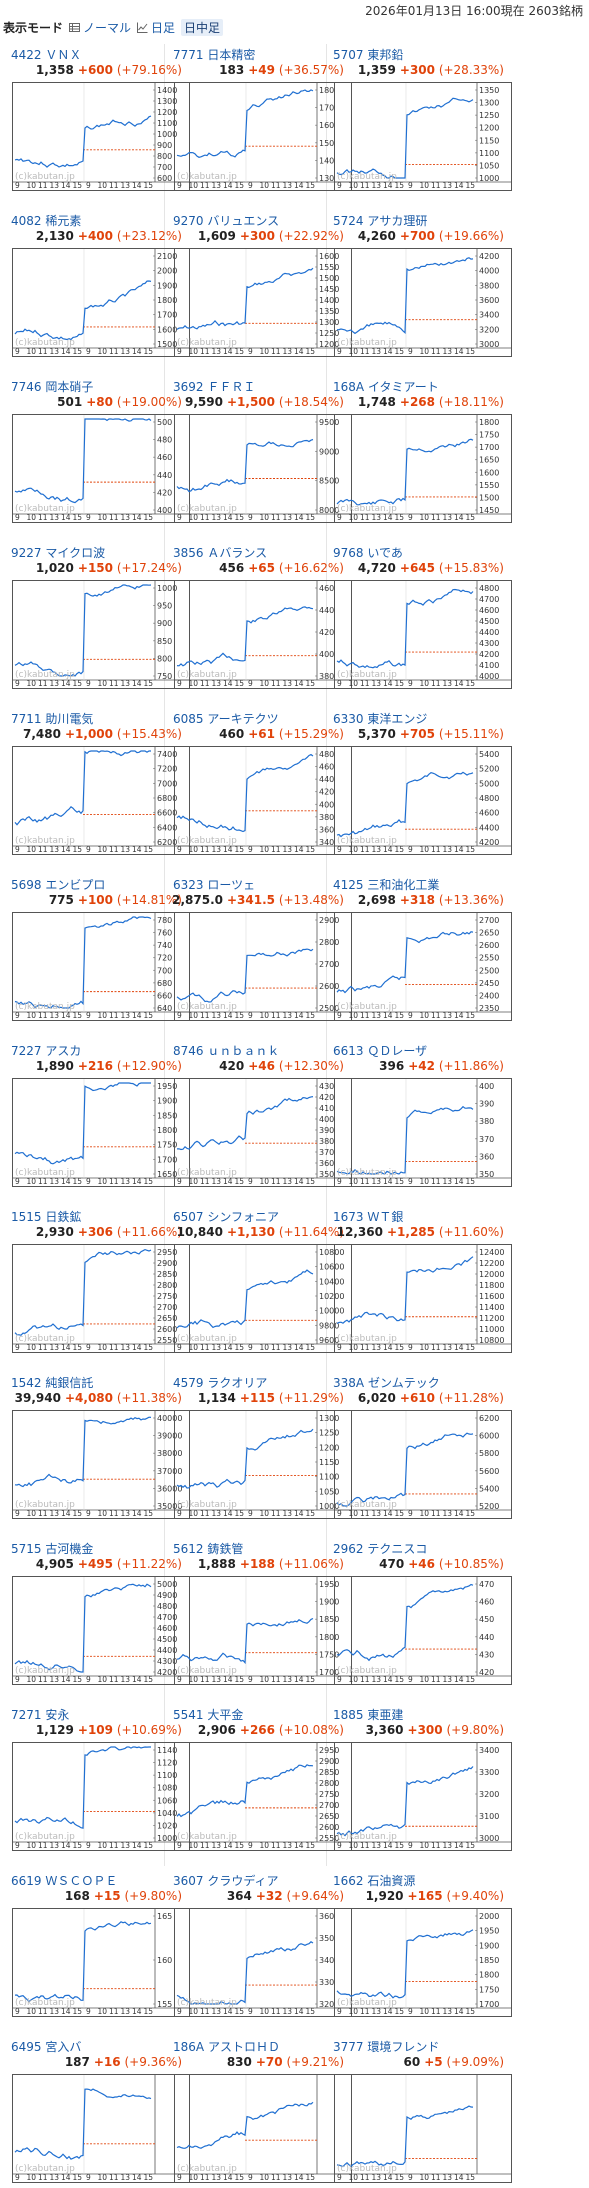 This screenshot has height=2188, width=589. What do you see at coordinates (63, 221) in the screenshot?
I see `stock-name: 稀元素` at bounding box center [63, 221].